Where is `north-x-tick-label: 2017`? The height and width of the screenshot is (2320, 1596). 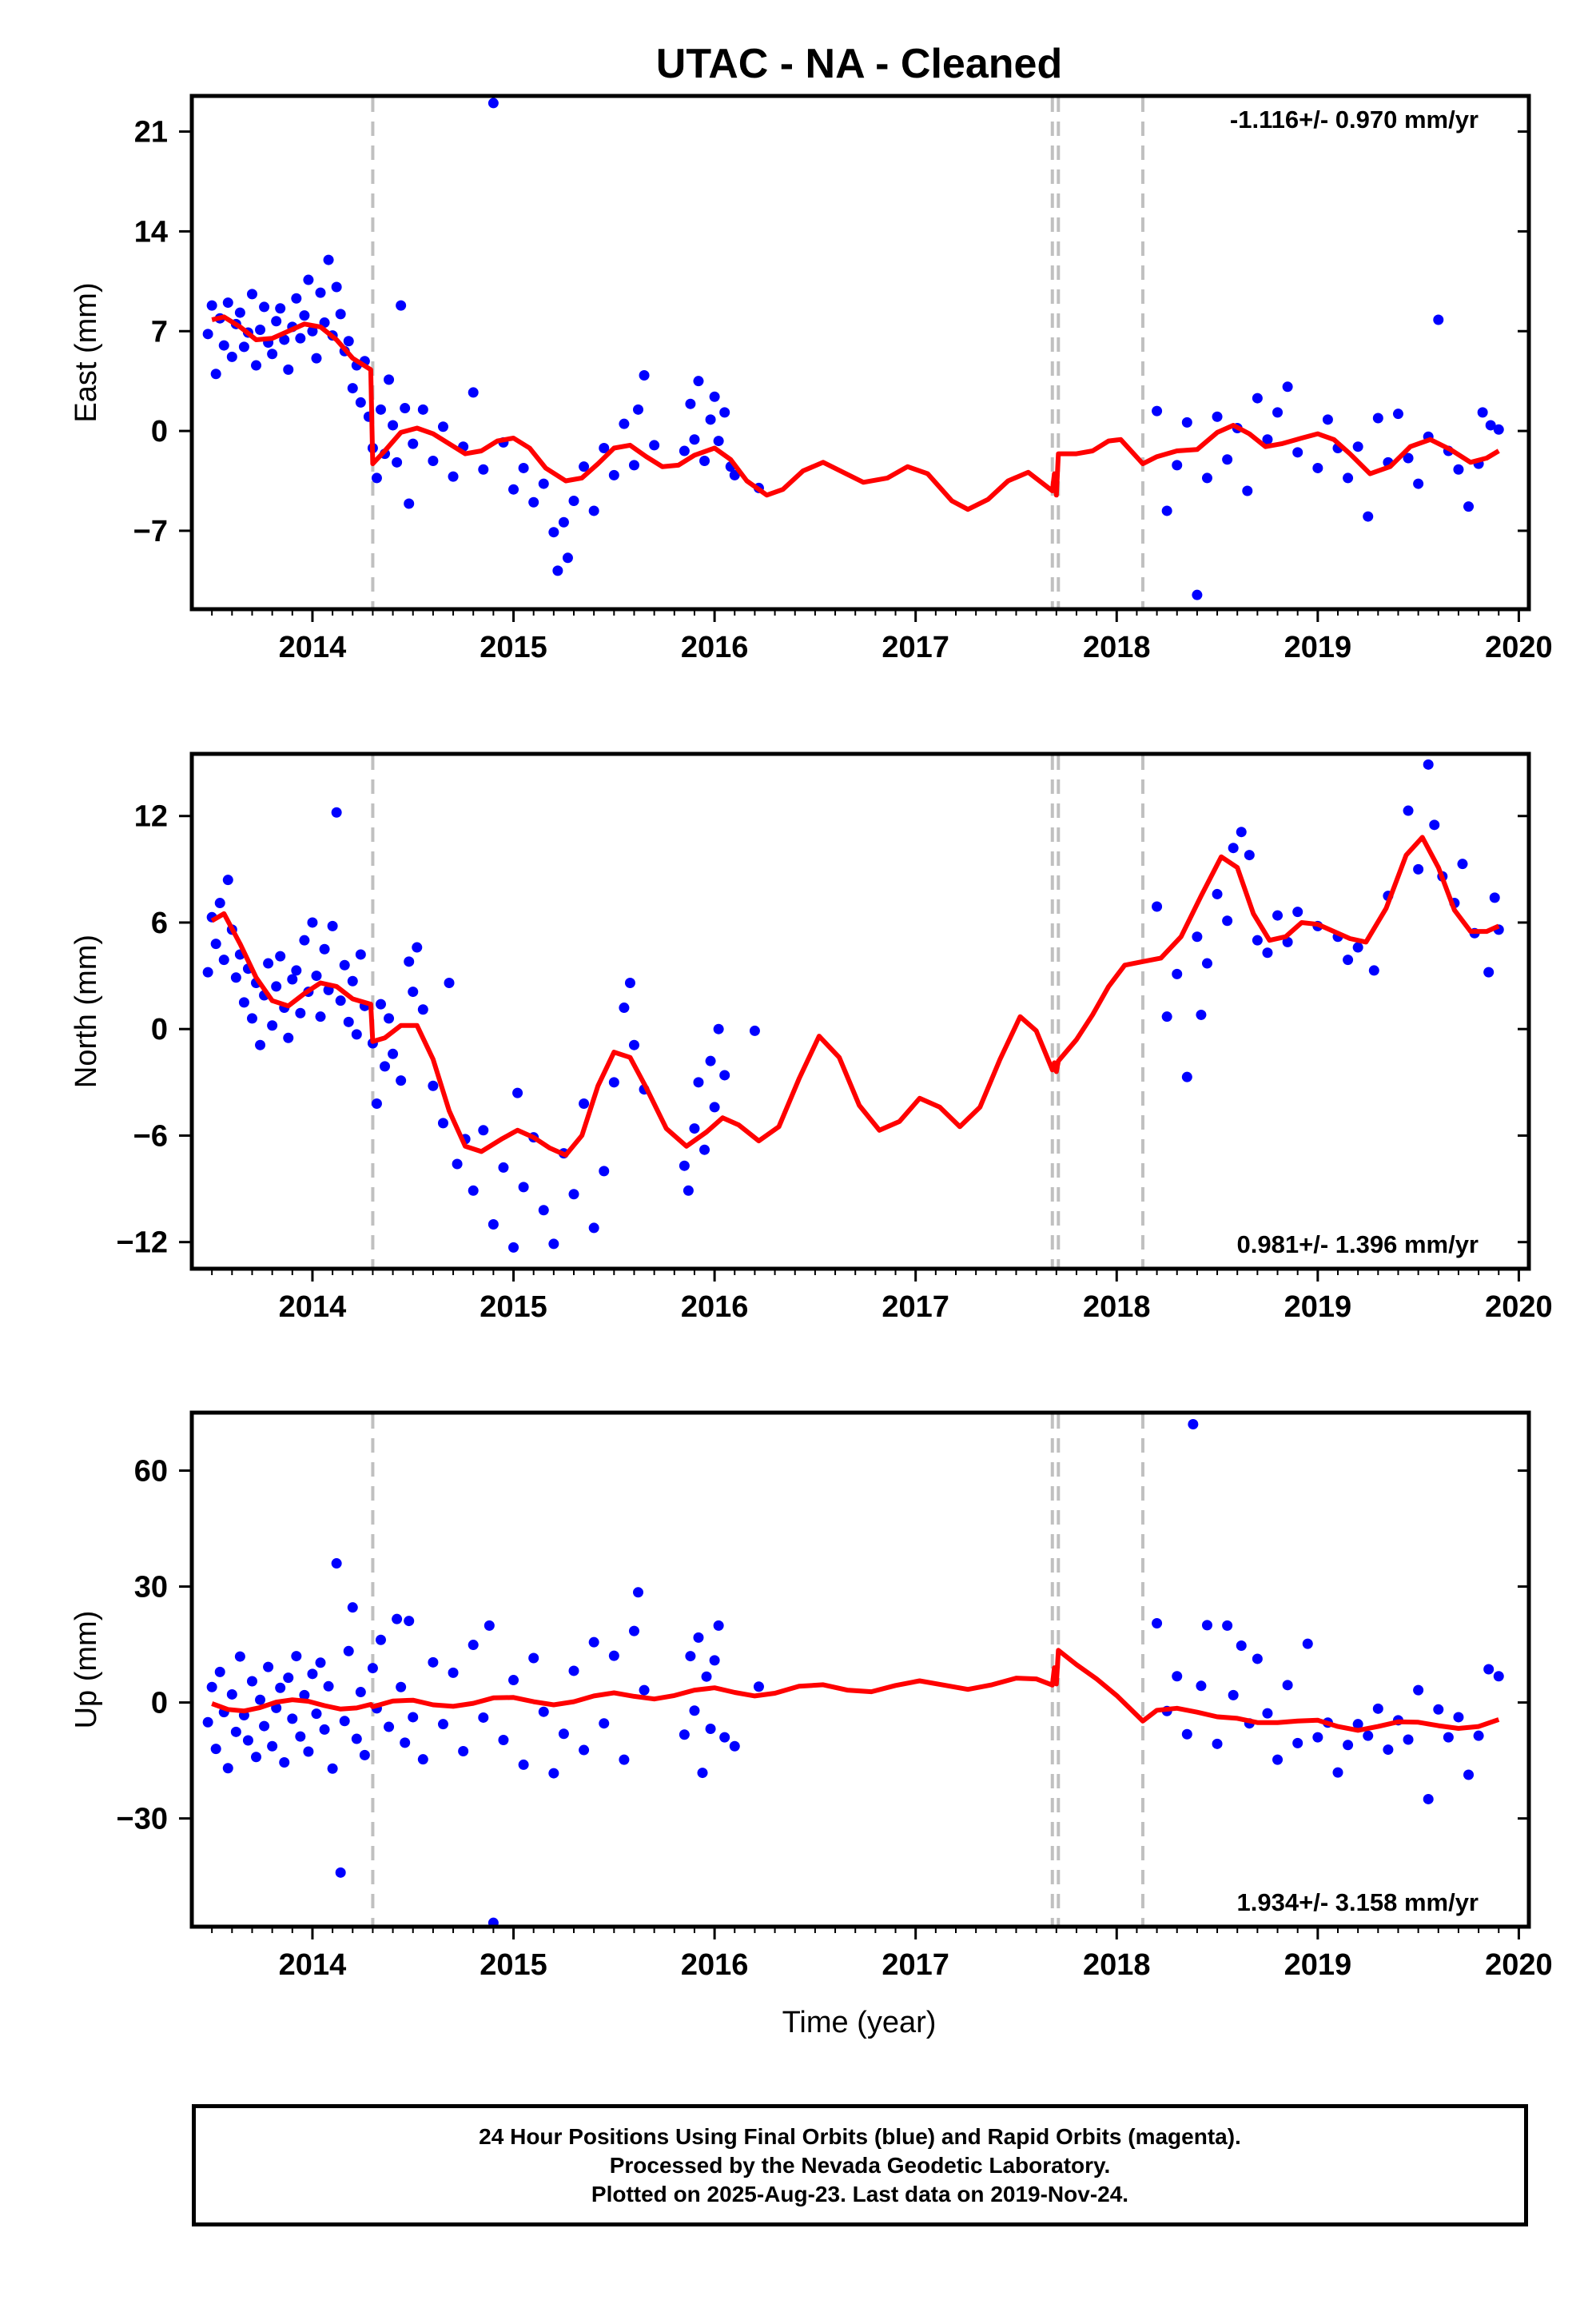
north-x-tick-label: 2017 is located at coordinates (915, 1307).